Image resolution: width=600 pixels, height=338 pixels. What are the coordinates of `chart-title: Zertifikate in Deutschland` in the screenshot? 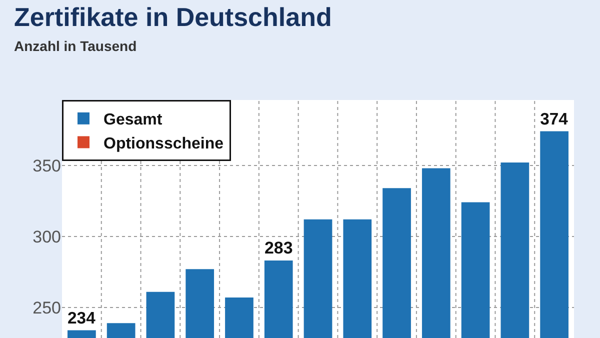 It's located at (173, 17).